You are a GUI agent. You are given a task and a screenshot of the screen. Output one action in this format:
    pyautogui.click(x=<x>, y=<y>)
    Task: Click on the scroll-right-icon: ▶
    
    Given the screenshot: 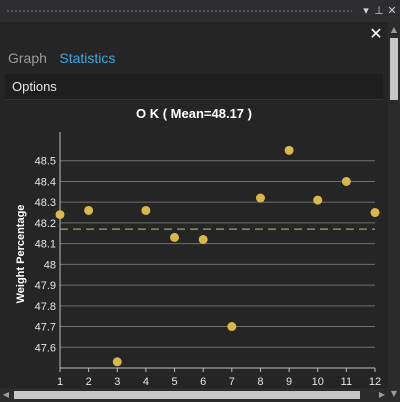 What is the action you would take?
    pyautogui.click(x=382, y=394)
    